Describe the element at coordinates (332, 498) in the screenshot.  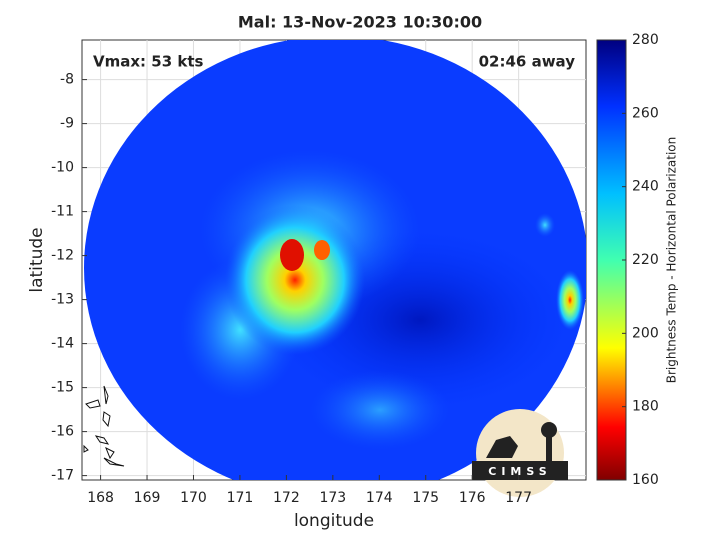
I see `x-tick-label: 173` at that location.